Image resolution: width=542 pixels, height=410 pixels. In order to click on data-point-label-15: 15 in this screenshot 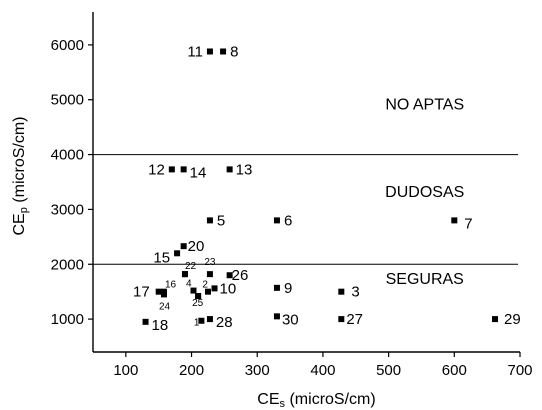, I will do `click(161, 257)`.